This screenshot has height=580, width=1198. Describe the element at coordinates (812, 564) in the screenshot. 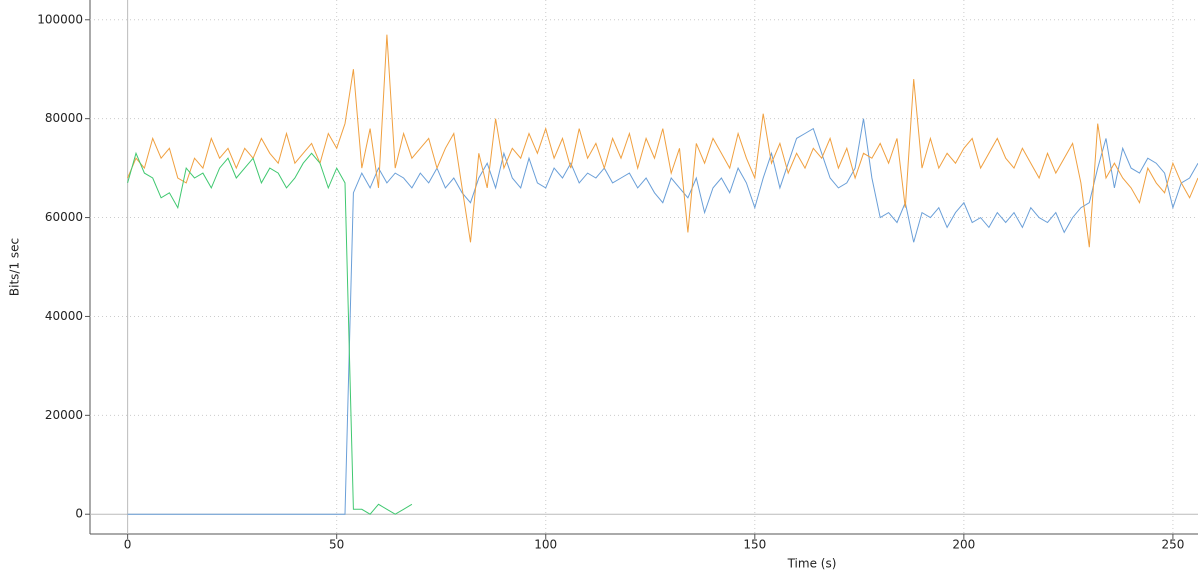

I see `x-axis-title: Time (s)` at that location.